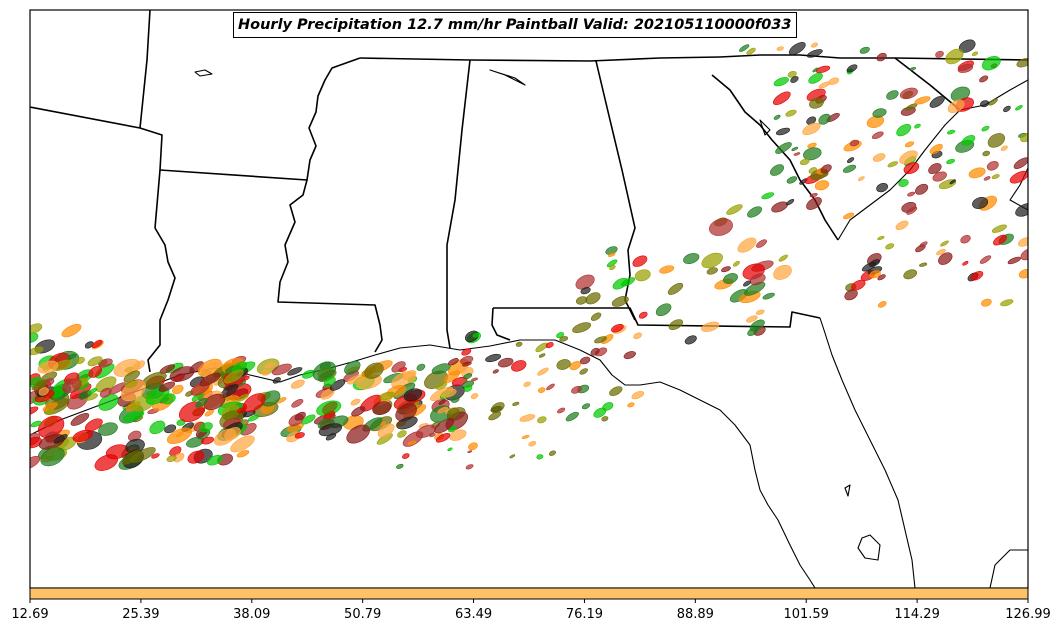 This screenshot has width=1062, height=637. I want to click on border-mississippi-alabama, so click(458, 204).